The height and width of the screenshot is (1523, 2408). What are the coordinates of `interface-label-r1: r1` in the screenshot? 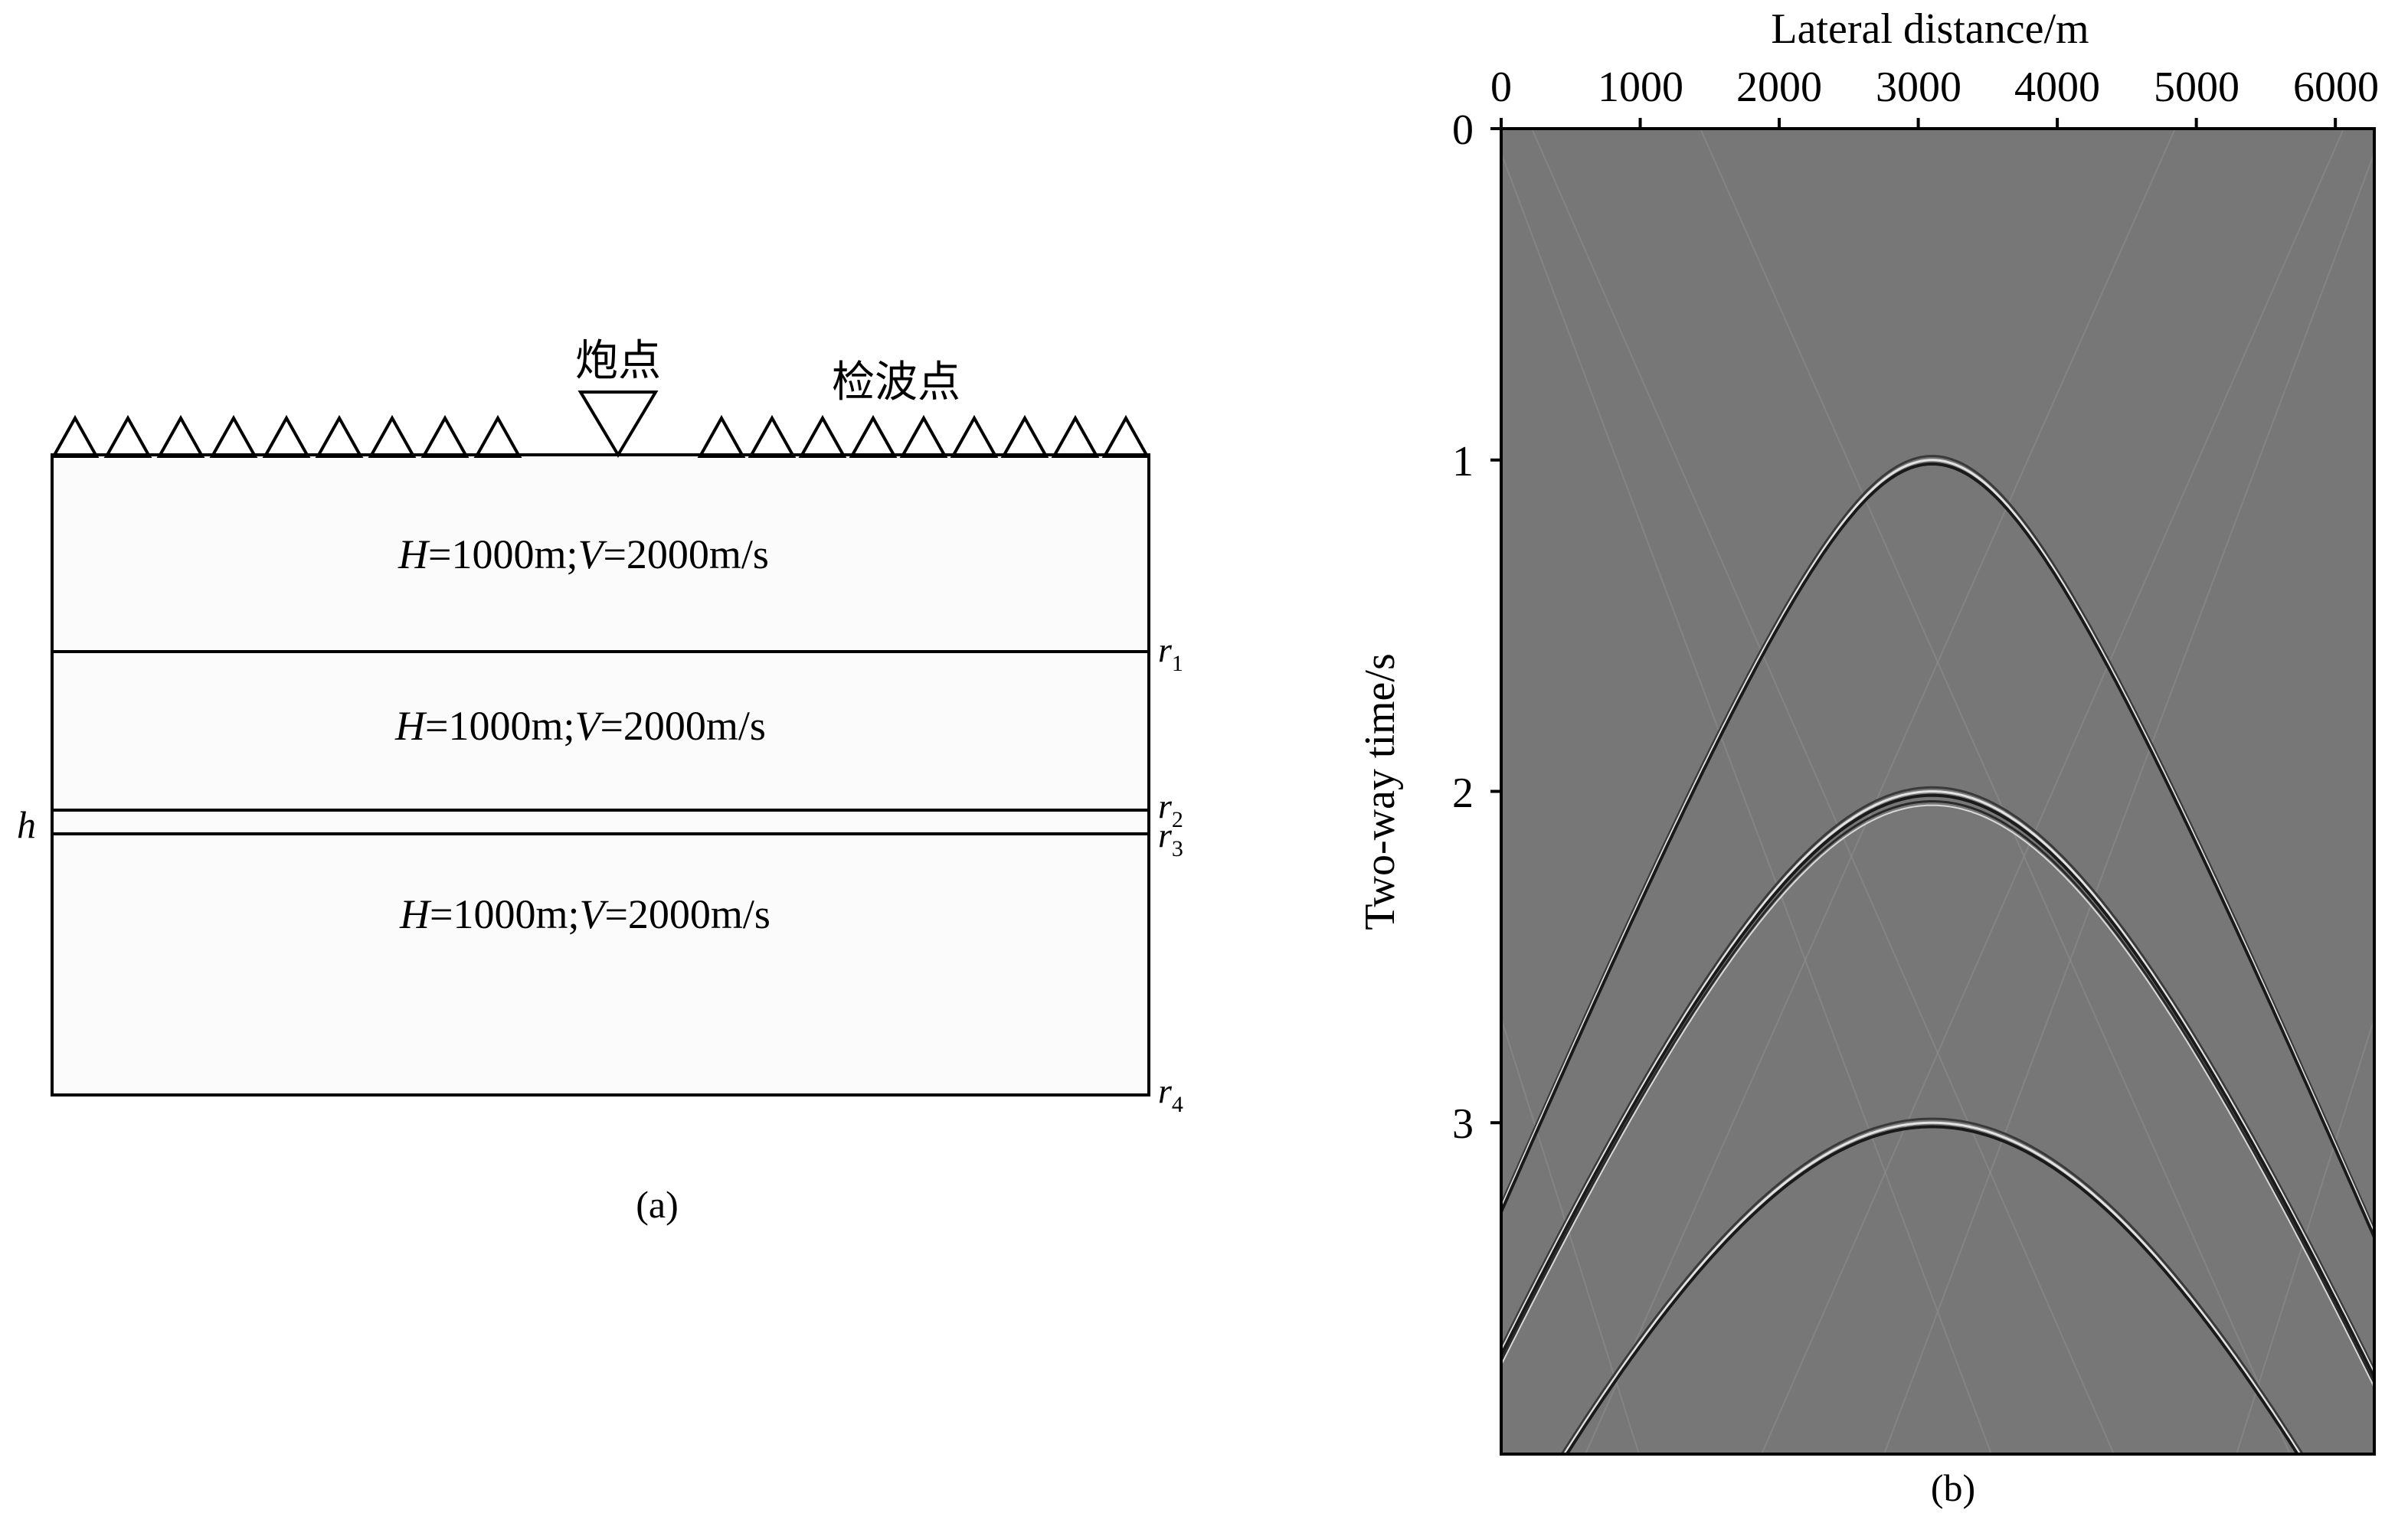 It's located at (1170, 653).